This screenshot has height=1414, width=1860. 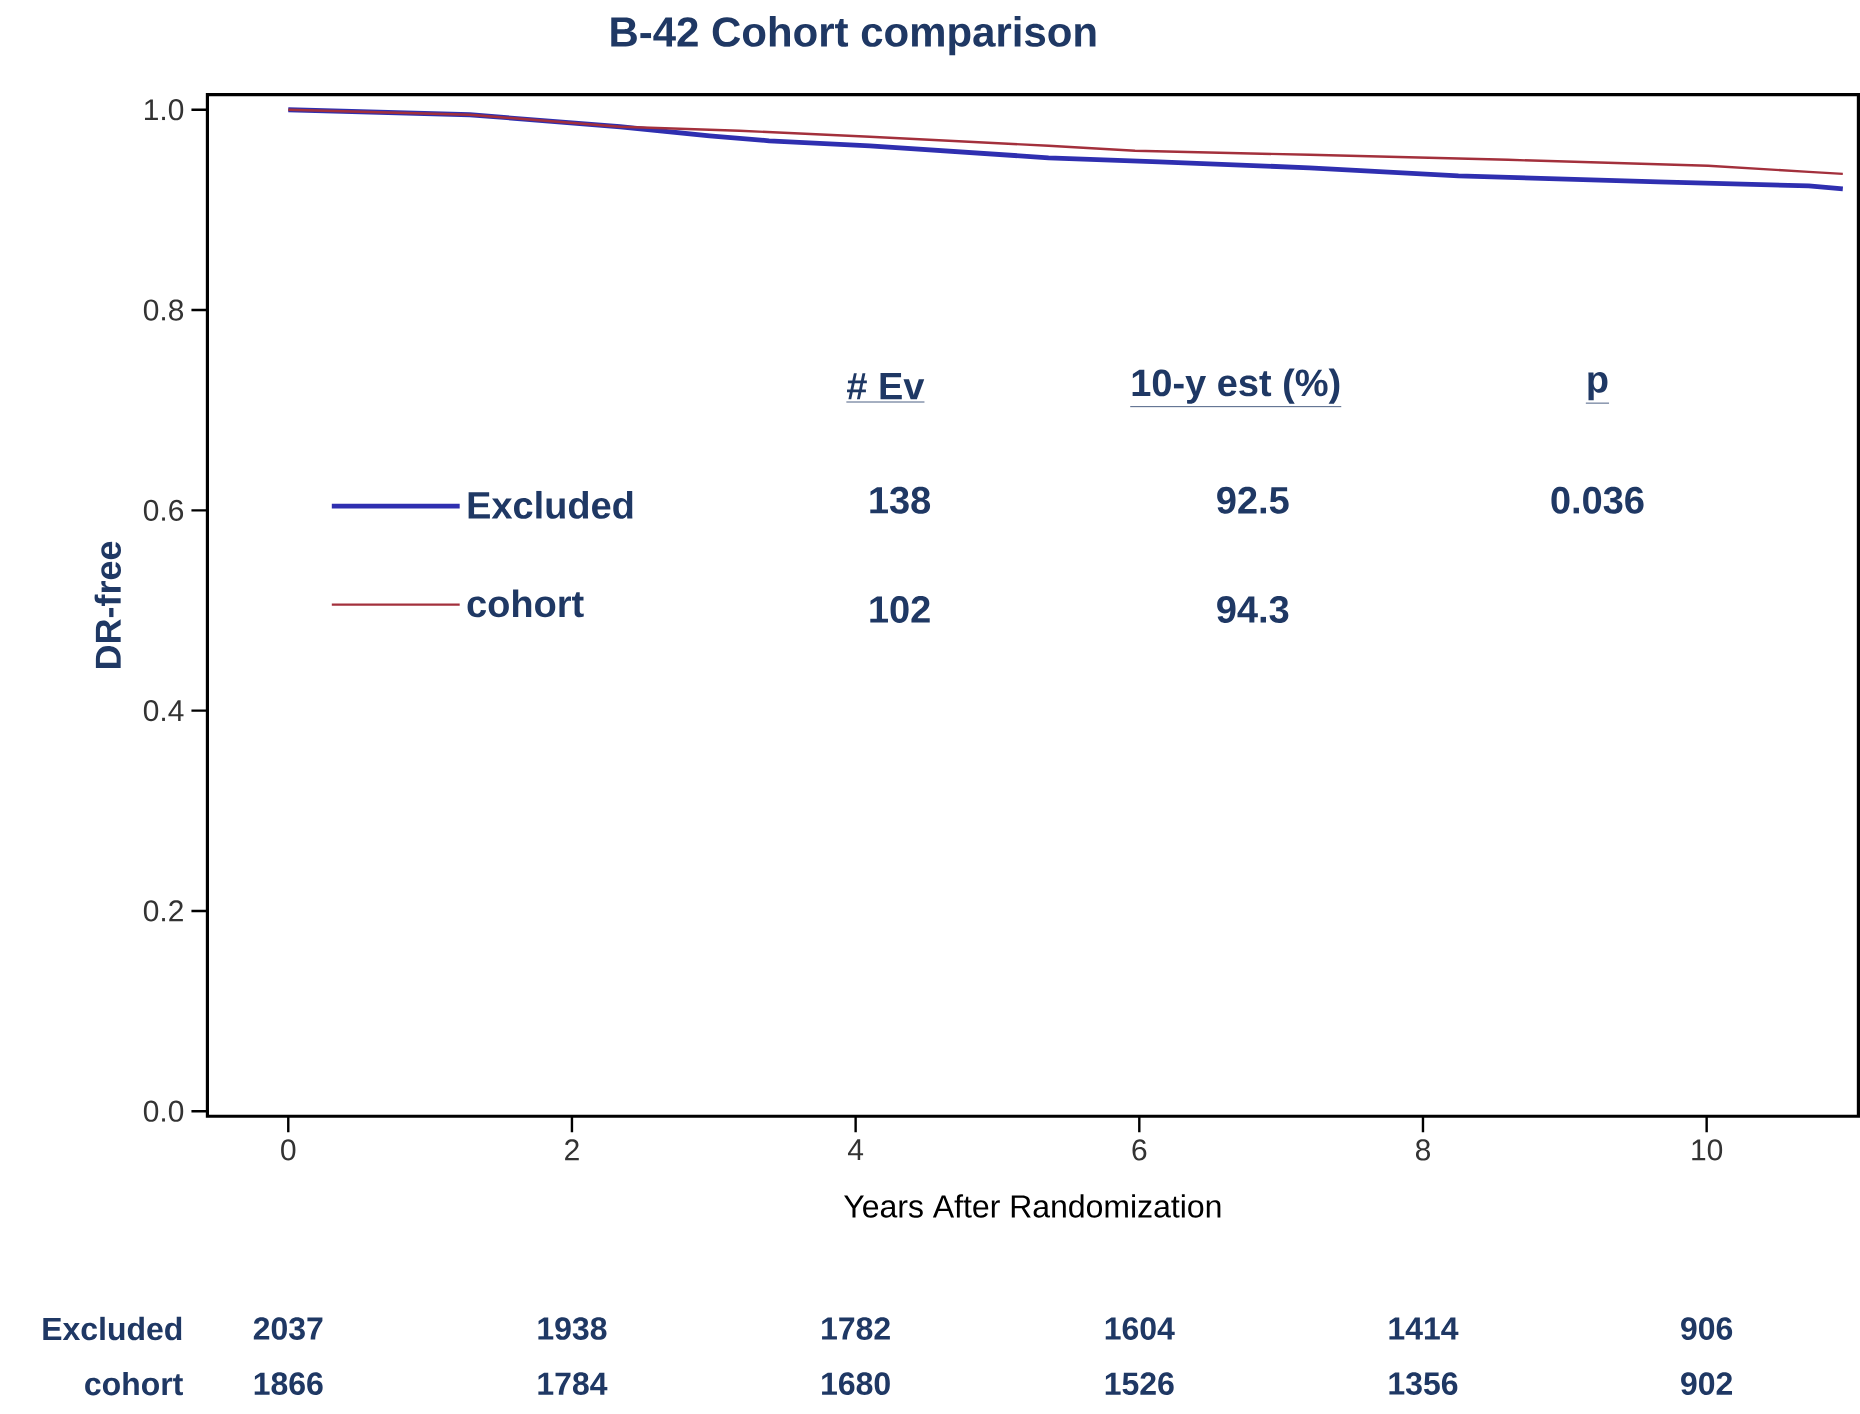 I want to click on text: 2037, so click(x=288, y=1328).